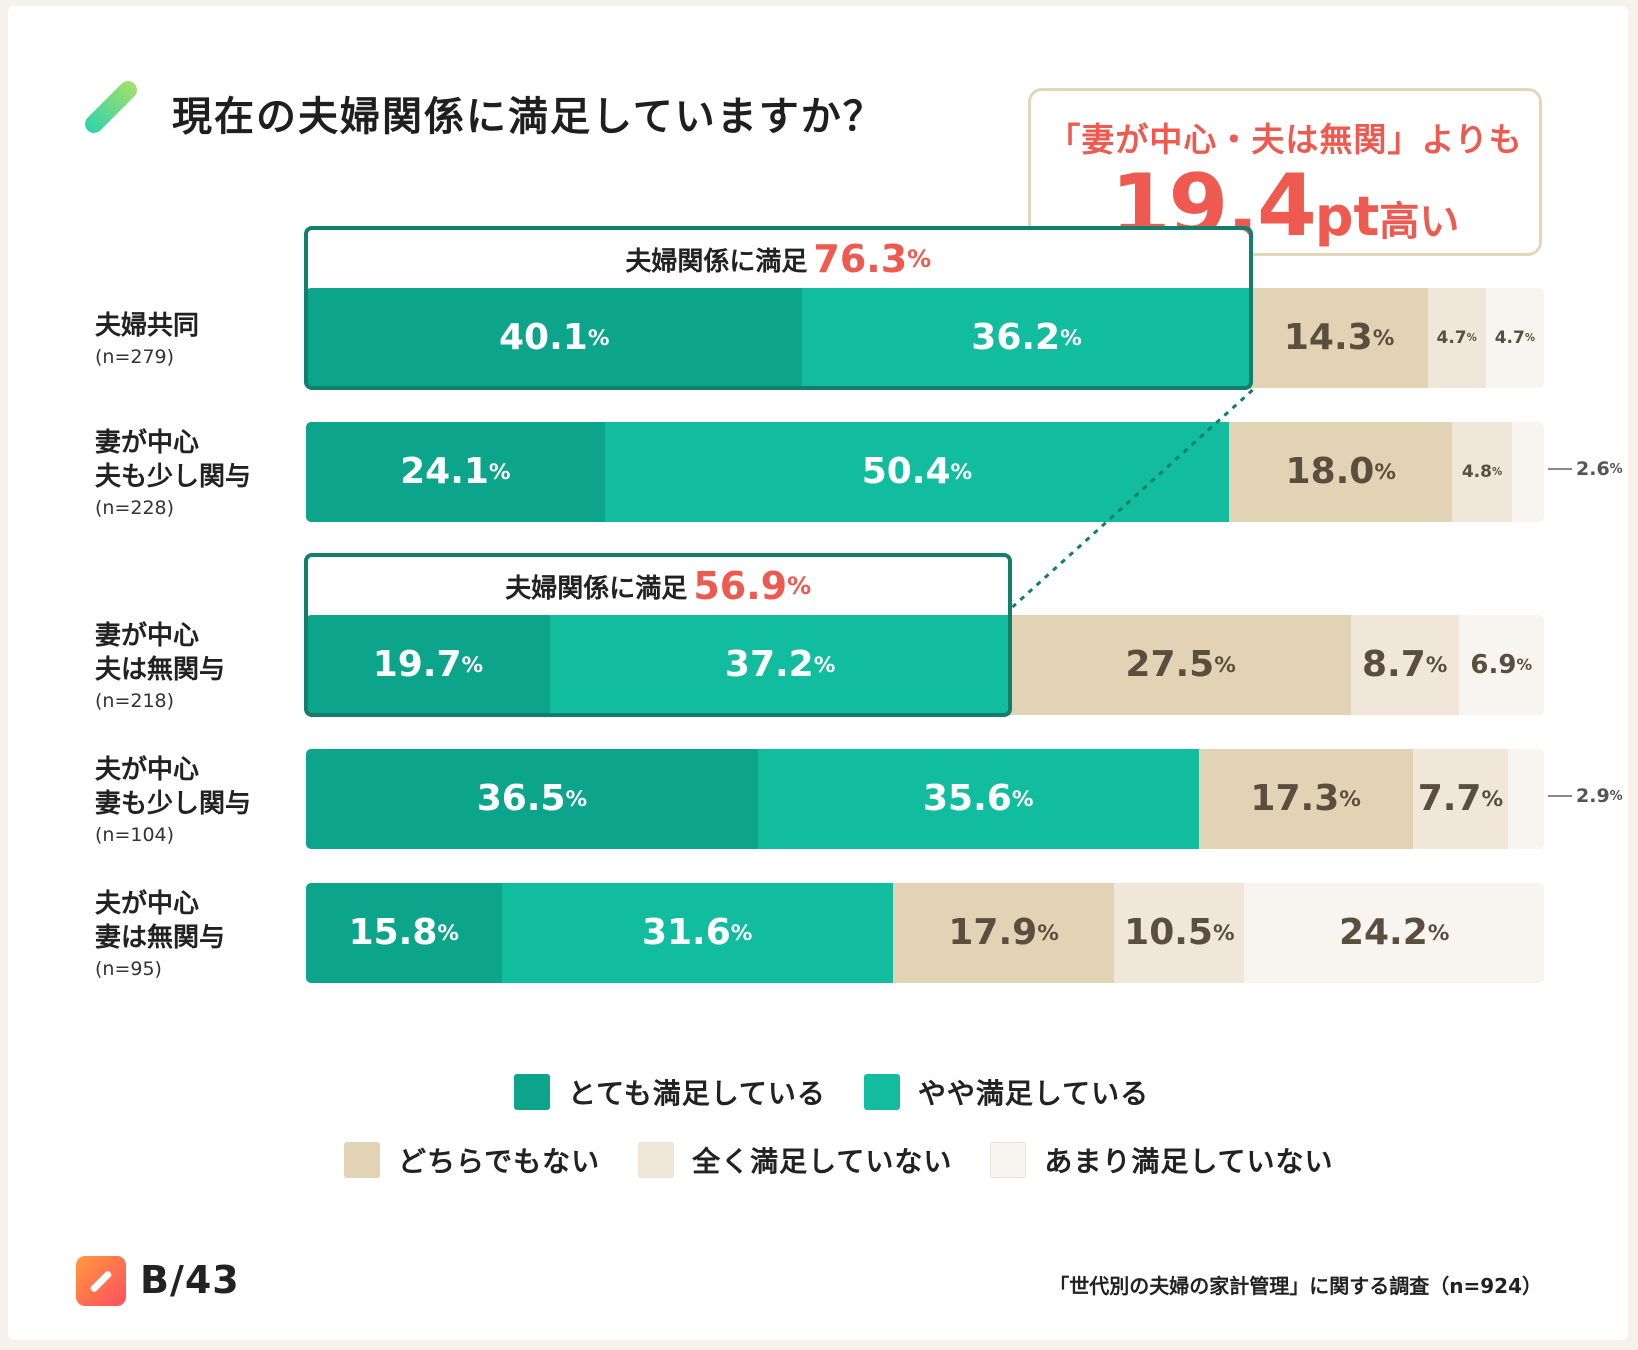 This screenshot has width=1638, height=1350. I want to click on legend-item-not_very: あまり満足していない, so click(1161, 1160).